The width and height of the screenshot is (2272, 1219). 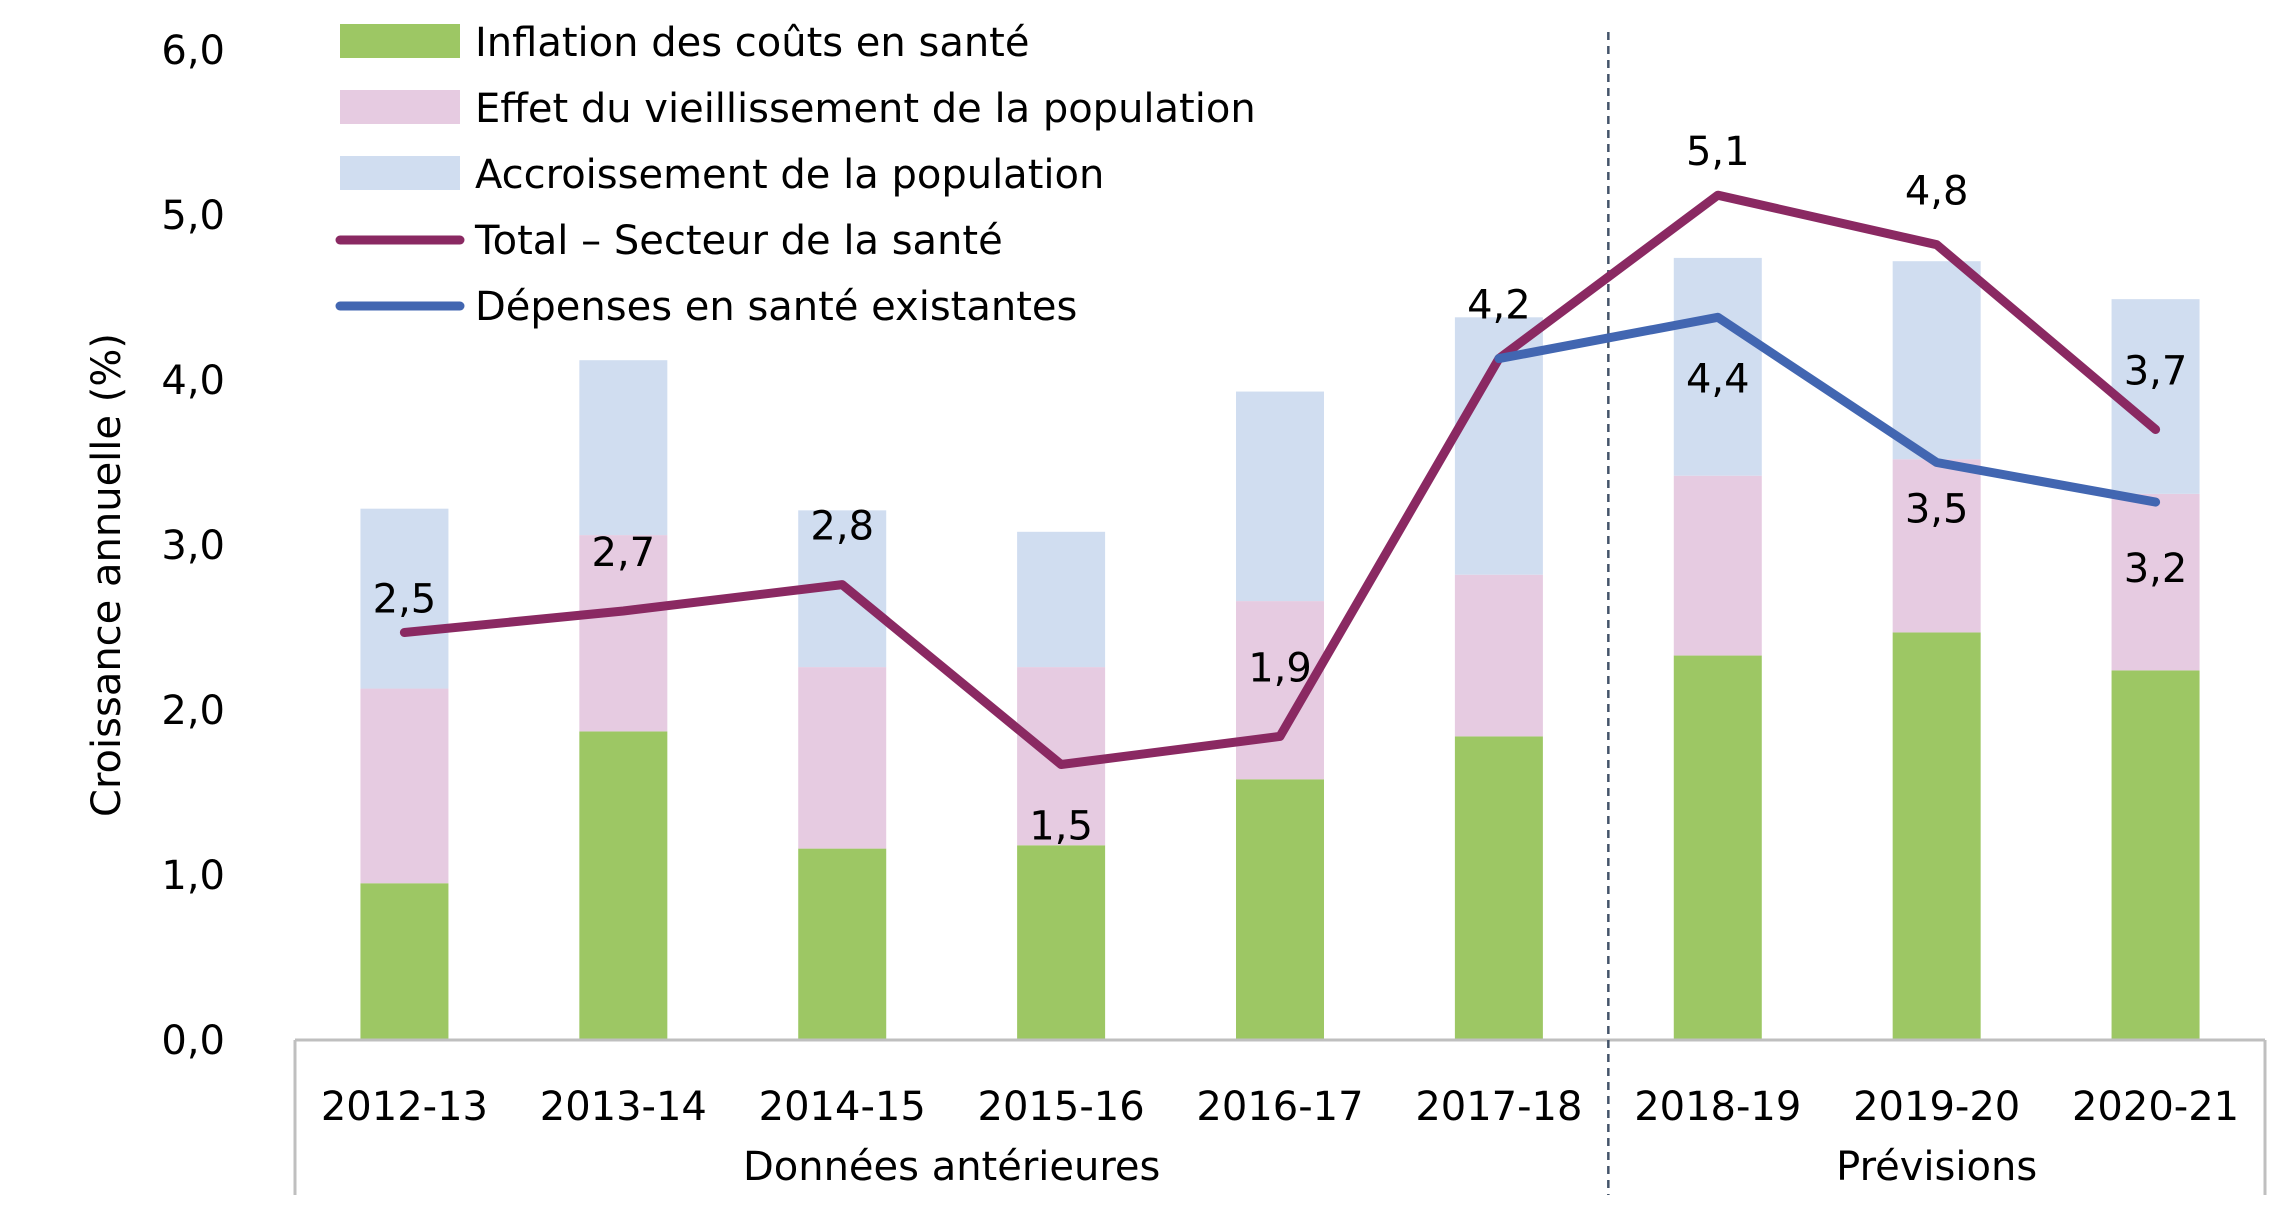 I want to click on y-tick-label: 6,0, so click(x=193, y=51).